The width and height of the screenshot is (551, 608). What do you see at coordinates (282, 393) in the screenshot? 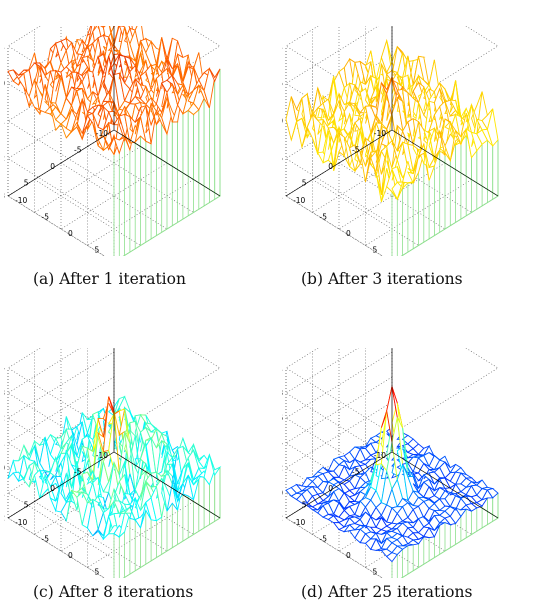
I see `z-tick-label: 0.08` at bounding box center [282, 393].